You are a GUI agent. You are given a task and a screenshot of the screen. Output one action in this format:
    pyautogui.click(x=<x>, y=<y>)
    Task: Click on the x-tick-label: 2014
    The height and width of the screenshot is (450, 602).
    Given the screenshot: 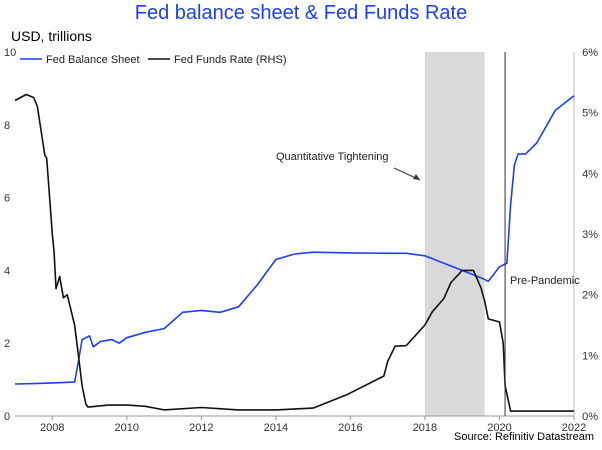 What is the action you would take?
    pyautogui.click(x=276, y=428)
    